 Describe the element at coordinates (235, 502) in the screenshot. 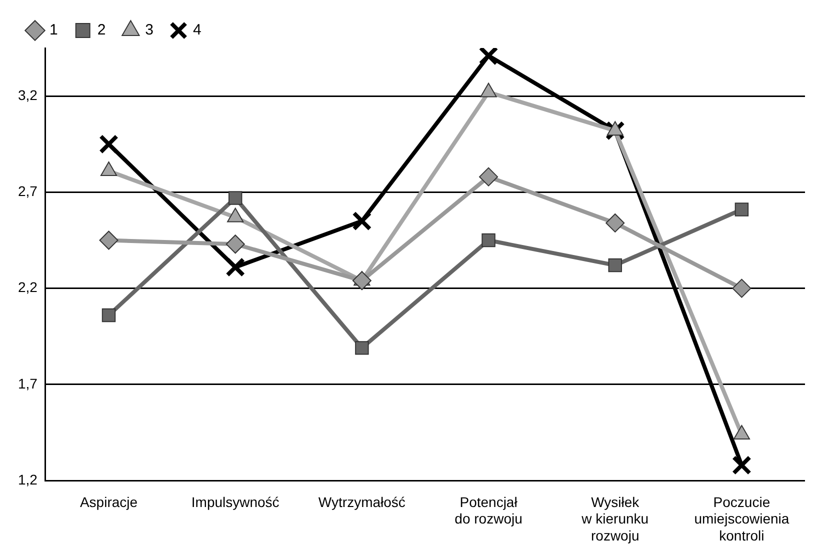

I see `x-tick-label: Impulsywność` at that location.